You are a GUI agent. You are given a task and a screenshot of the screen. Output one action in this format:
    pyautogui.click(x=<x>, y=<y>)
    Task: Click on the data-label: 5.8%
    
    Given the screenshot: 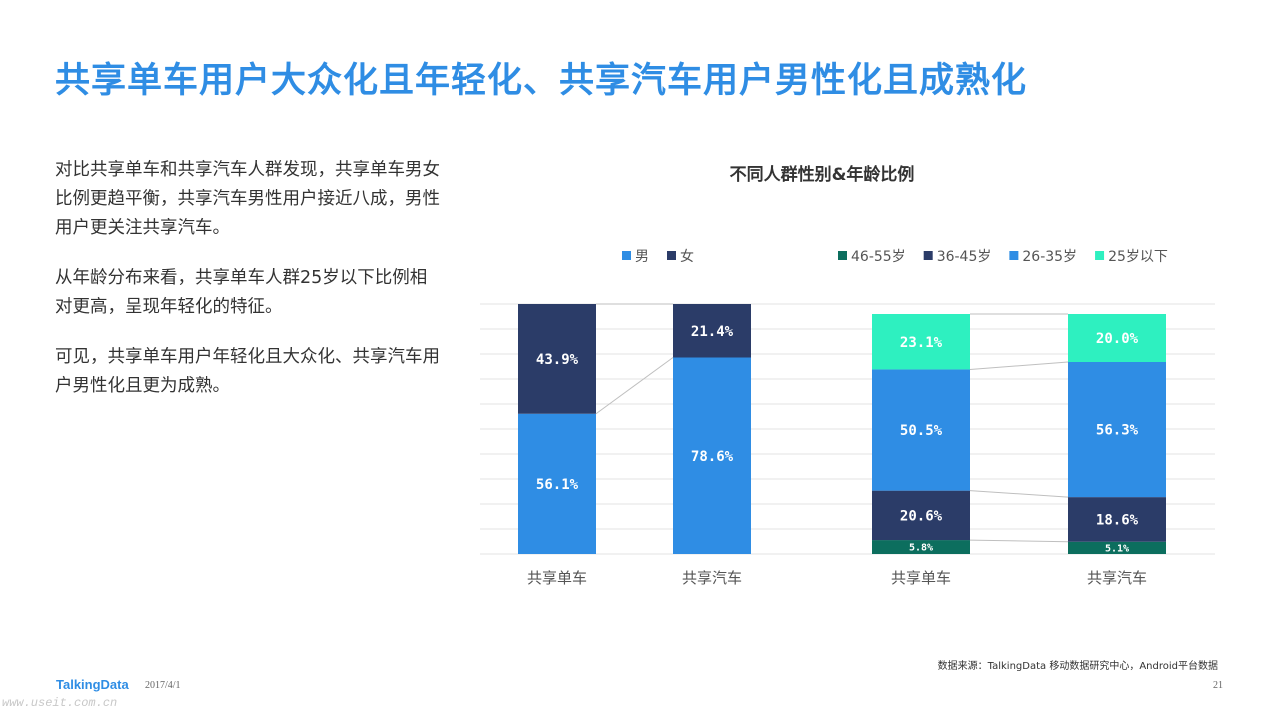 What is the action you would take?
    pyautogui.click(x=921, y=548)
    